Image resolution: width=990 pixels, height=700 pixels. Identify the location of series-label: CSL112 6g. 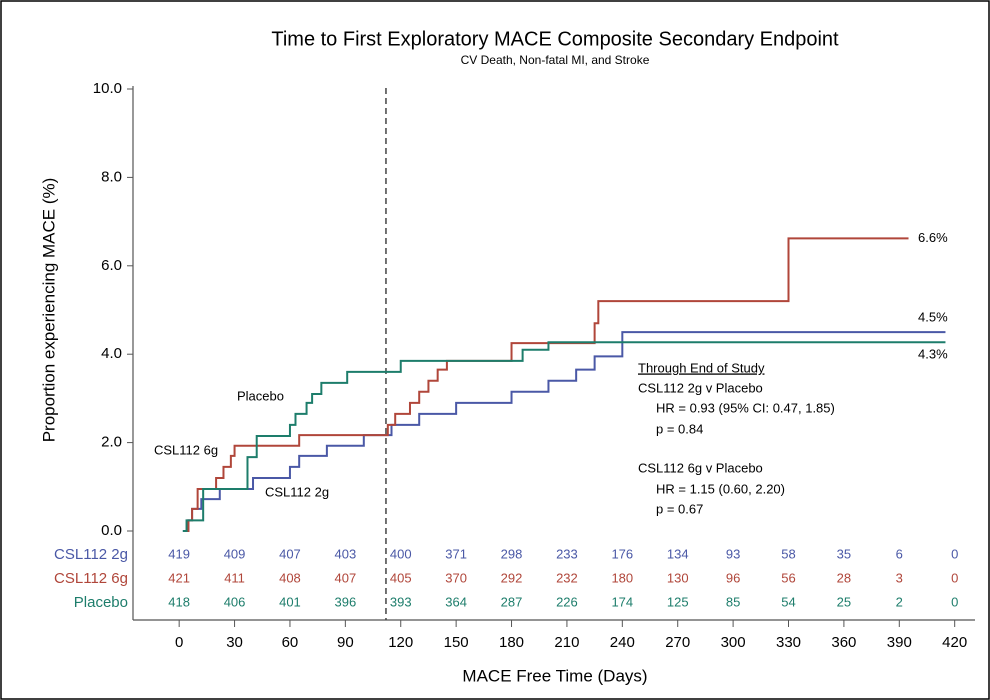
(186, 449).